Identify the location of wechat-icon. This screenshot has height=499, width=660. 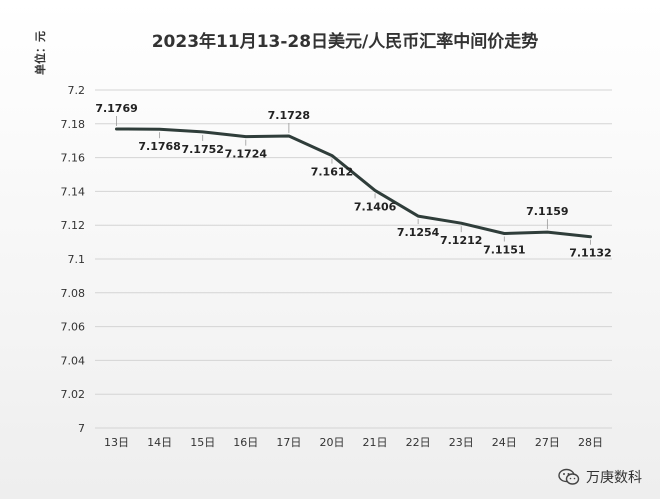
(569, 476).